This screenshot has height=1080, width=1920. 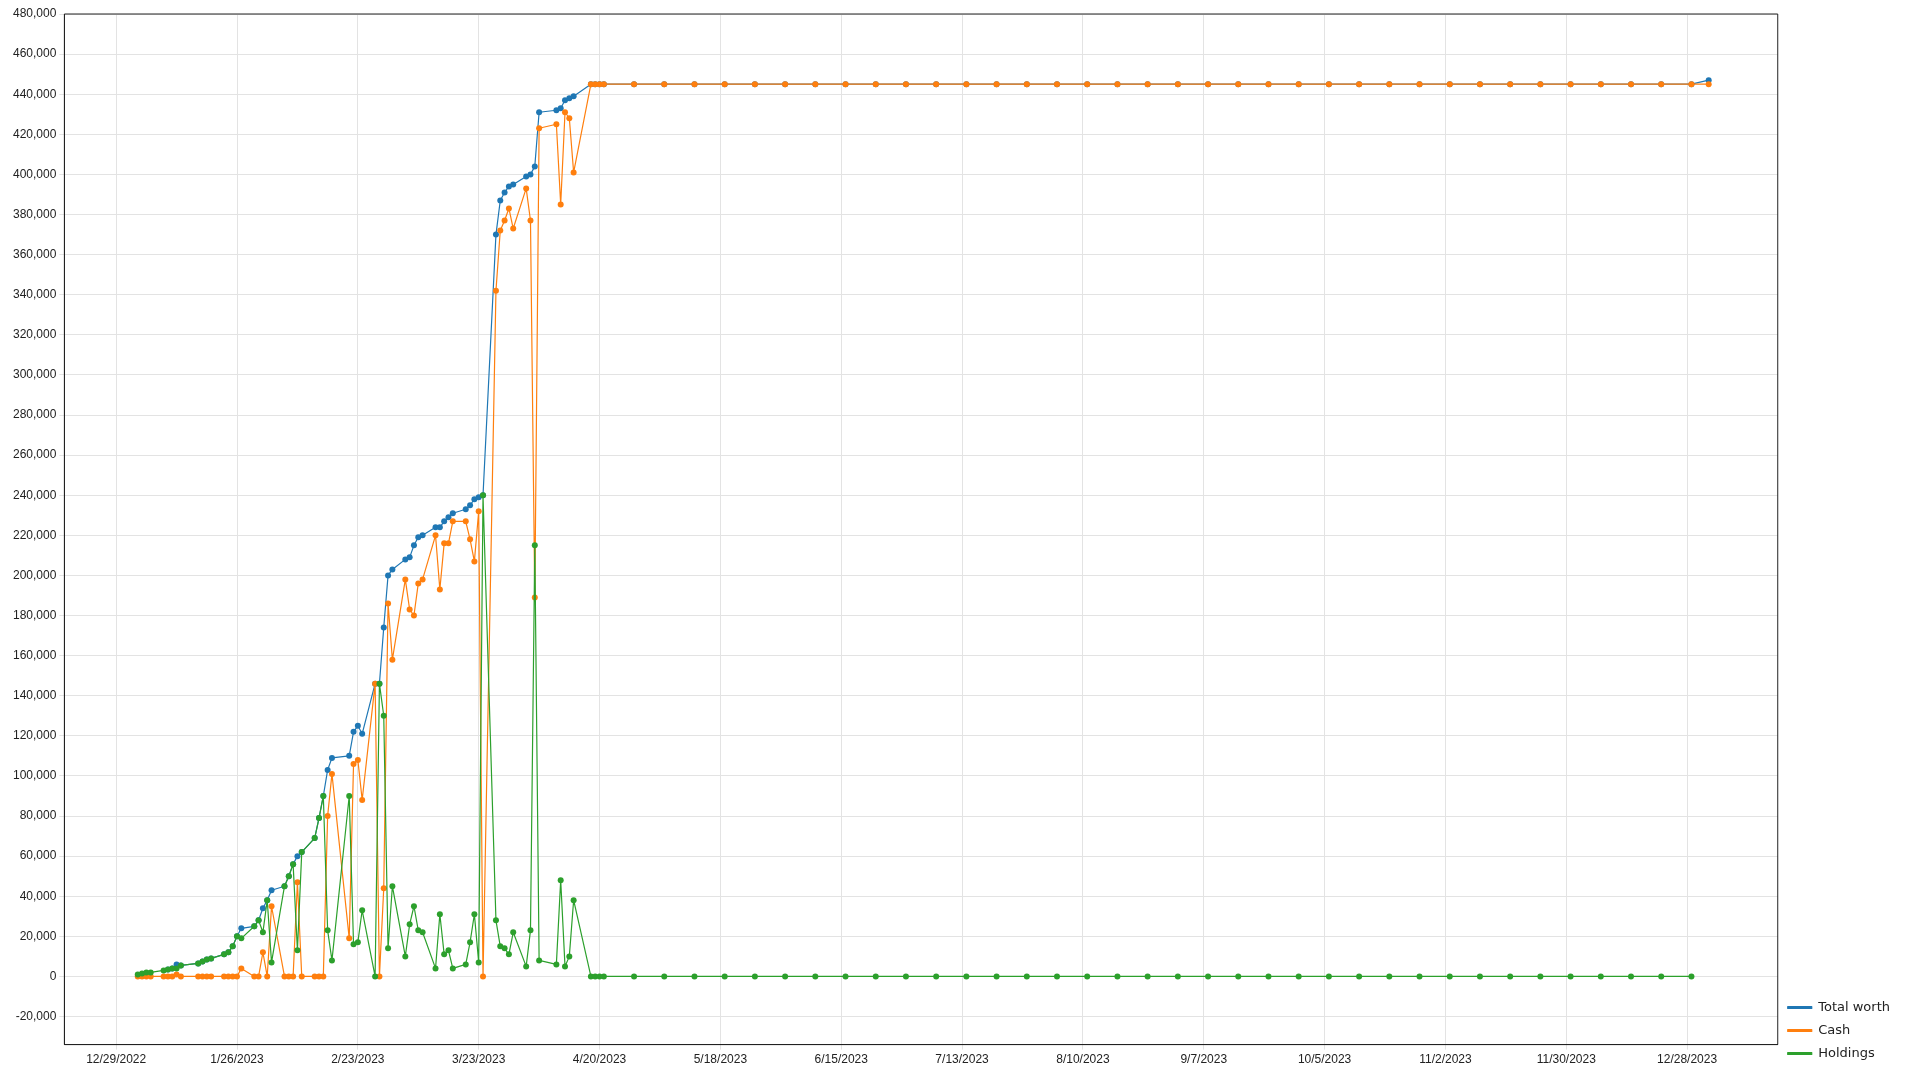 What do you see at coordinates (479, 1059) in the screenshot?
I see `x-tick-label: 3/23/2023` at bounding box center [479, 1059].